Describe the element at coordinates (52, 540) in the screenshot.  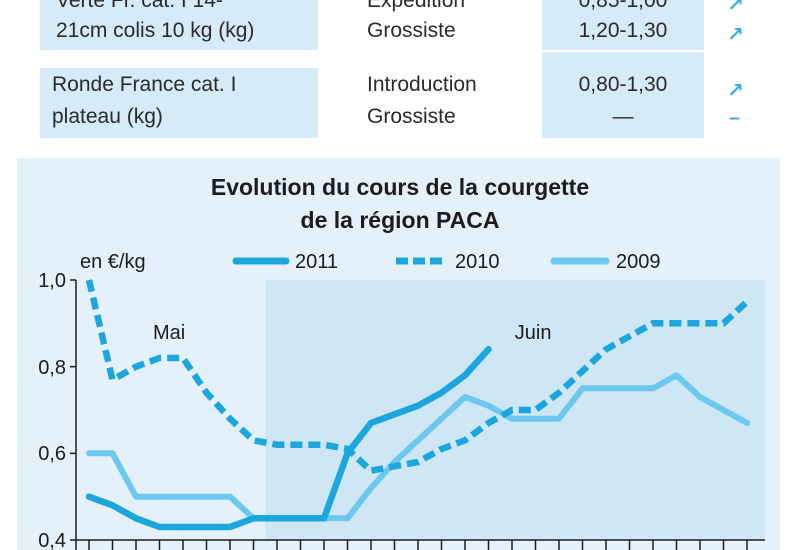
I see `y-tick-label-0-4: 0,4` at that location.